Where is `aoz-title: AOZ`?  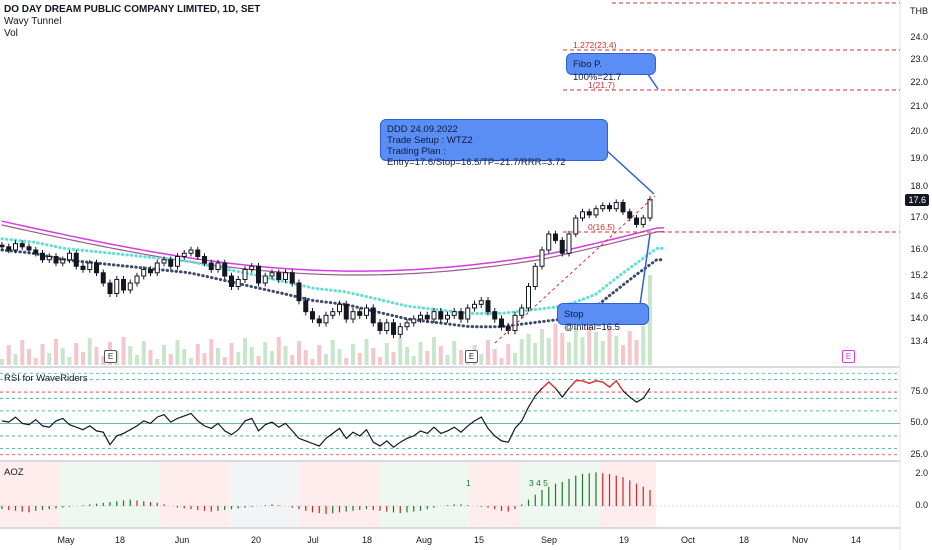 aoz-title: AOZ is located at coordinates (14, 472).